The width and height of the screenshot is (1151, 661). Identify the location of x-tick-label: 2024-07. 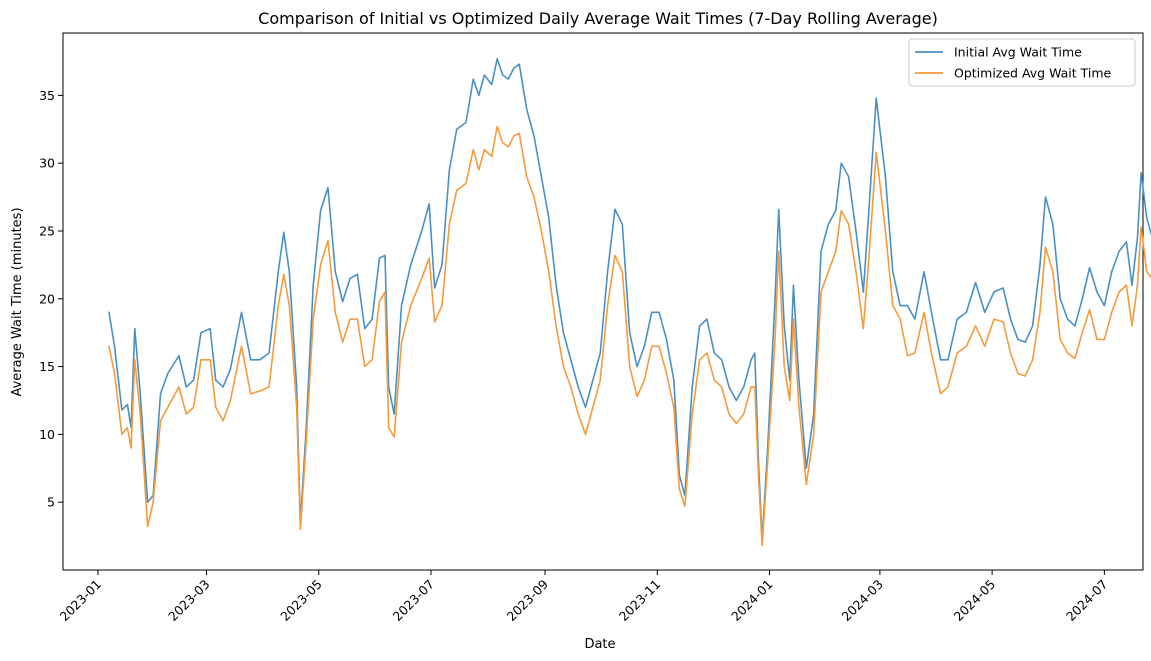
(1087, 601).